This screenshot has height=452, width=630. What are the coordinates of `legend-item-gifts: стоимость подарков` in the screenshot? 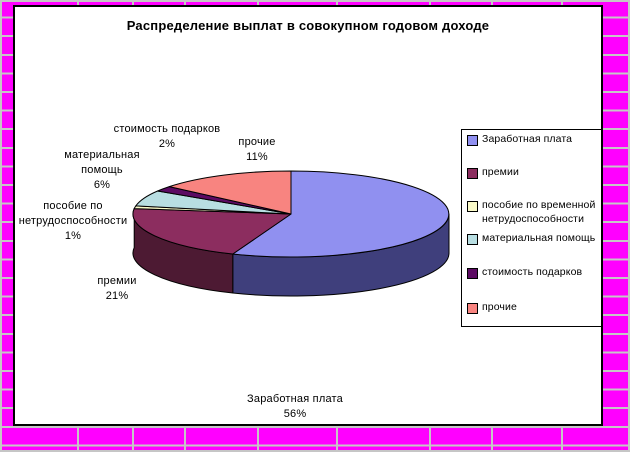 It's located at (533, 273).